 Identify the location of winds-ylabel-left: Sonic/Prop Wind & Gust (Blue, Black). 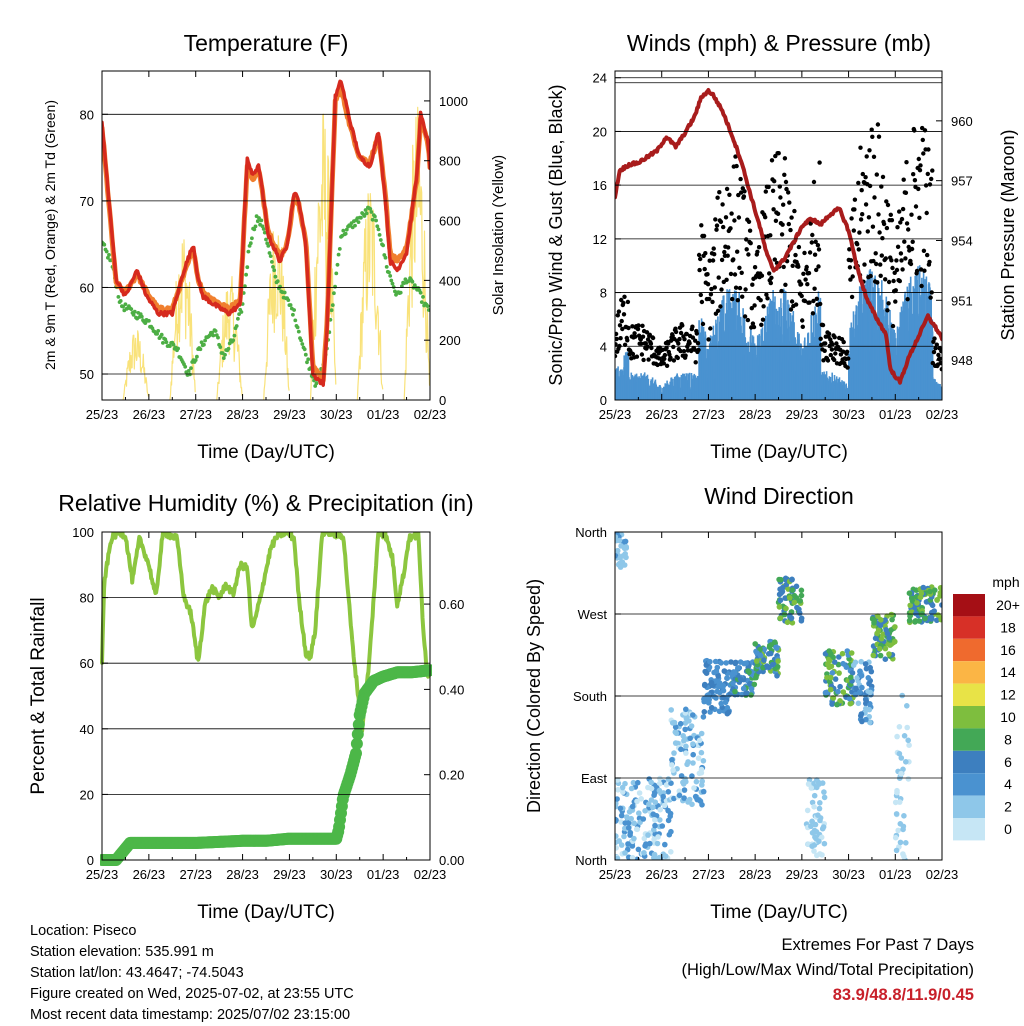
(556, 234).